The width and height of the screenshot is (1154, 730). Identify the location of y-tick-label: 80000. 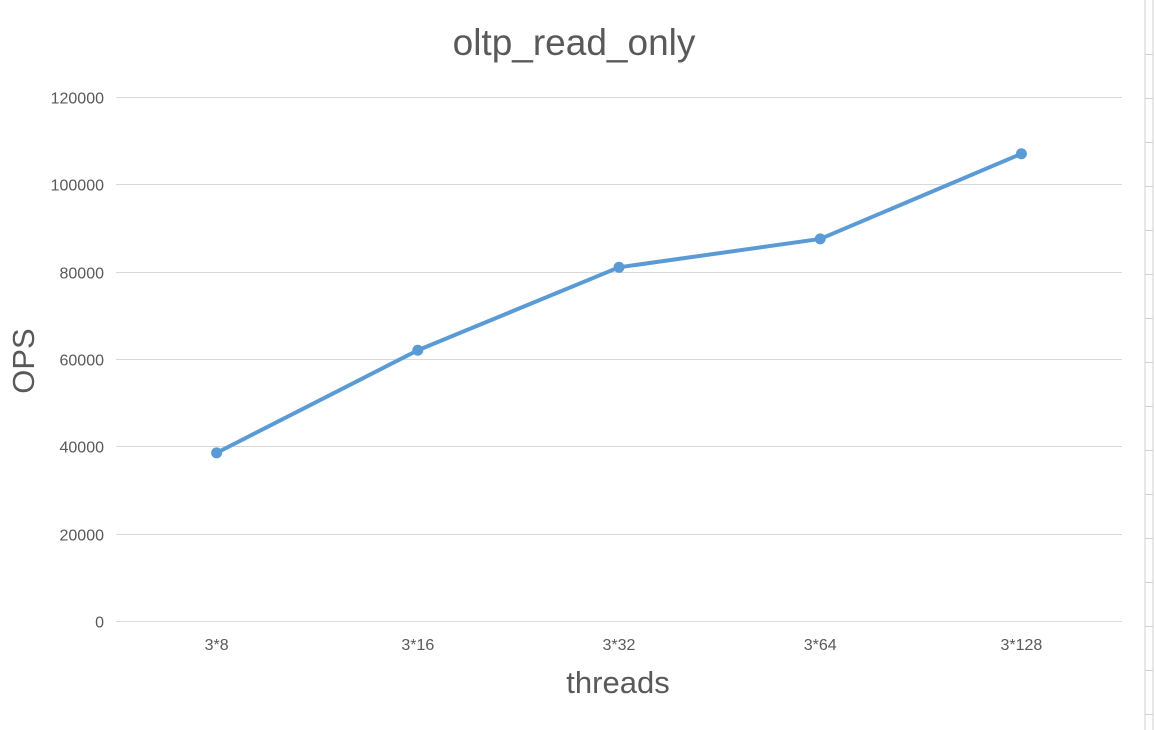
(82, 274).